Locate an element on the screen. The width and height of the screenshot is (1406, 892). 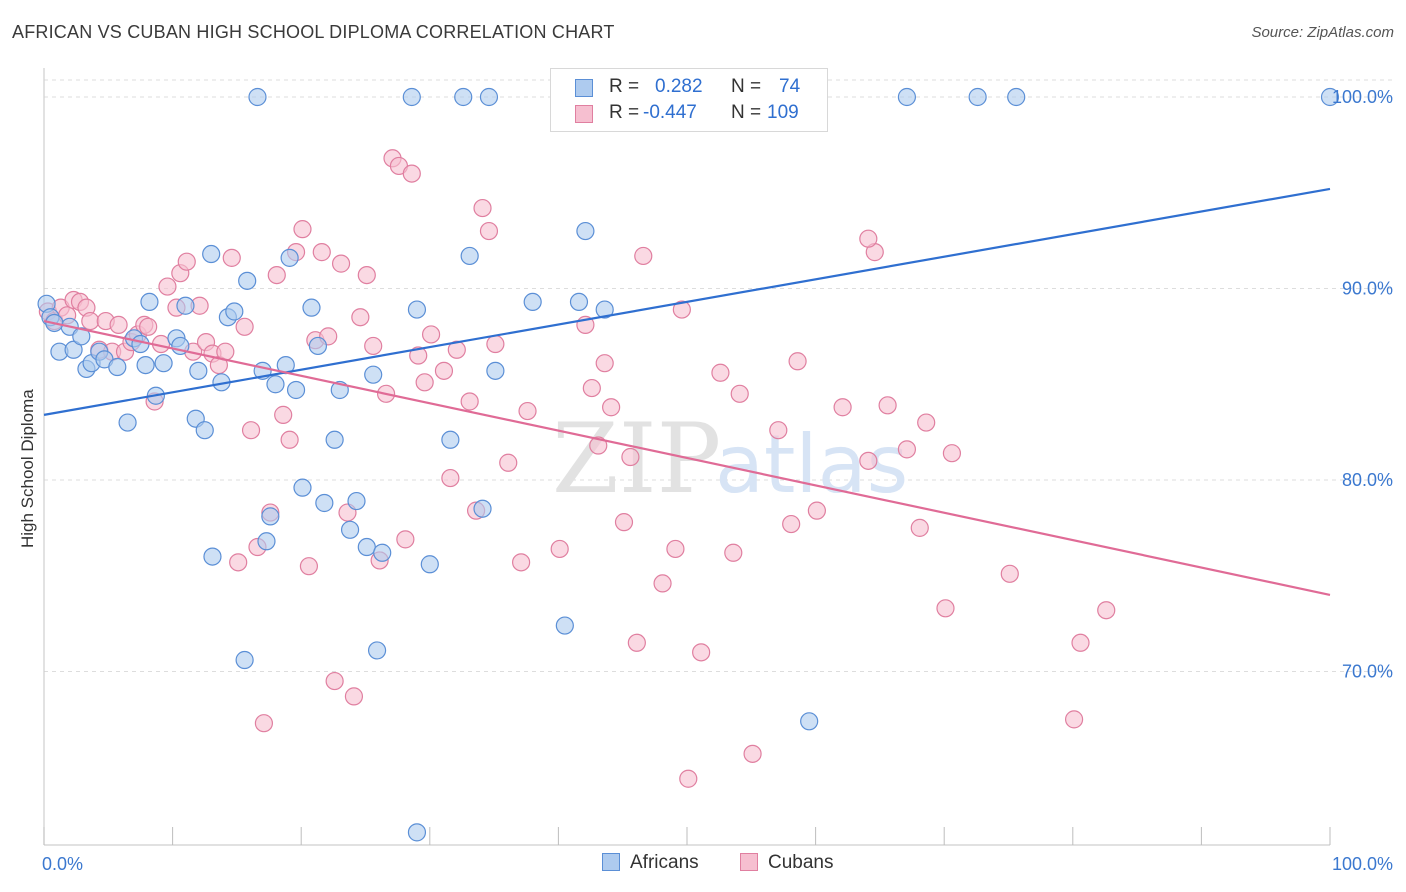
cubans-swatch is located at coordinates (584, 114).